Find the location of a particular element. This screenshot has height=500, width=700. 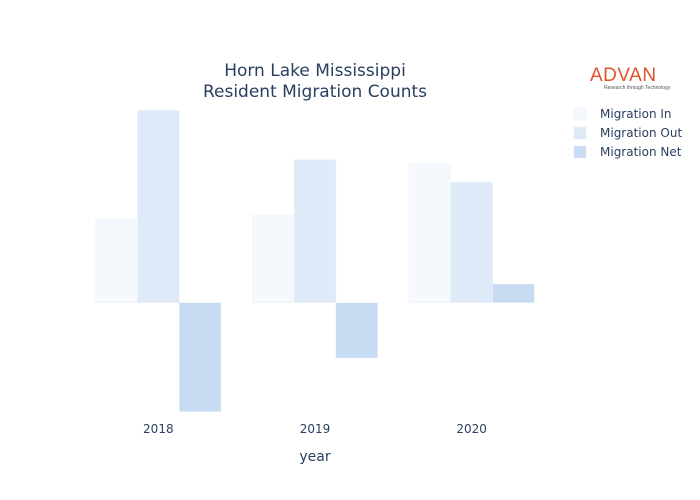

x-tick-2019: 2019 is located at coordinates (315, 429).